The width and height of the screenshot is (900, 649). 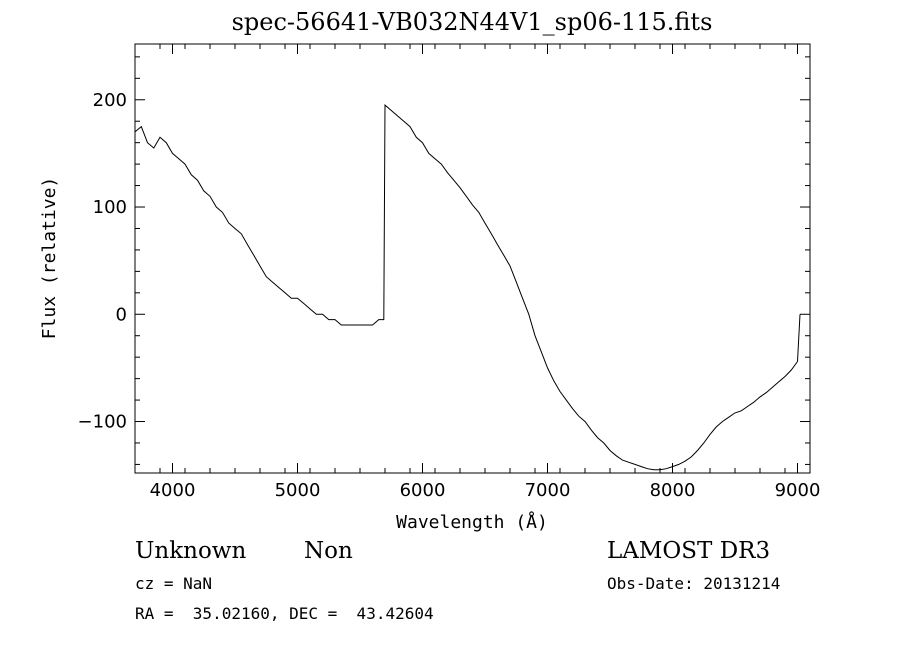 I want to click on y-tick-label: 200, so click(x=110, y=100).